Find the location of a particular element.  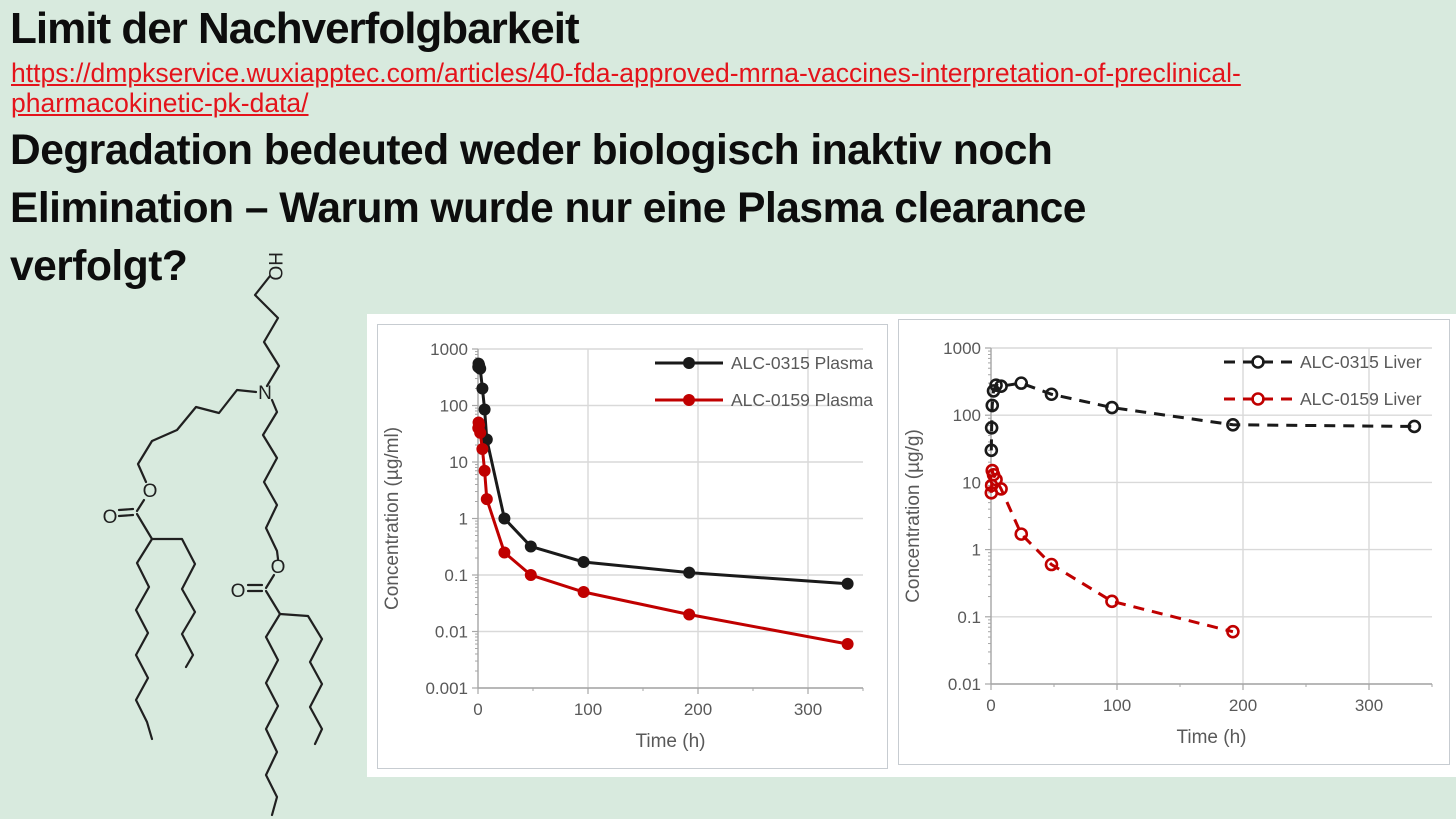

svg-text: ALC-0159 Plasma is located at coordinates (802, 400).